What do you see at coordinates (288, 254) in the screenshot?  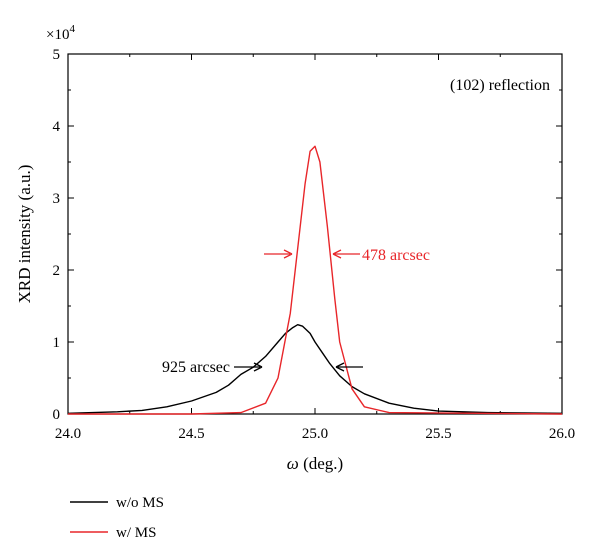 I see `red-arrowhead-left` at bounding box center [288, 254].